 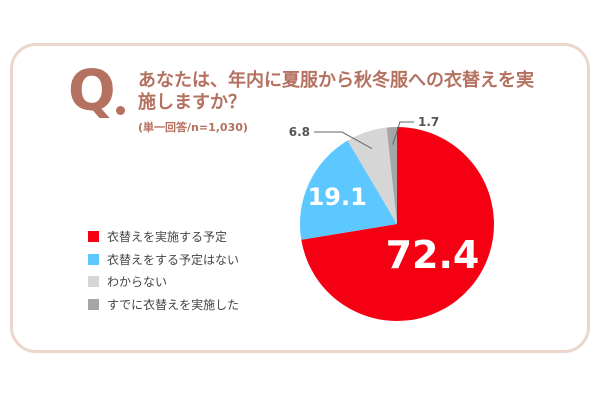 I want to click on legend-item: 衣替えを実施する予定, so click(x=163, y=236).